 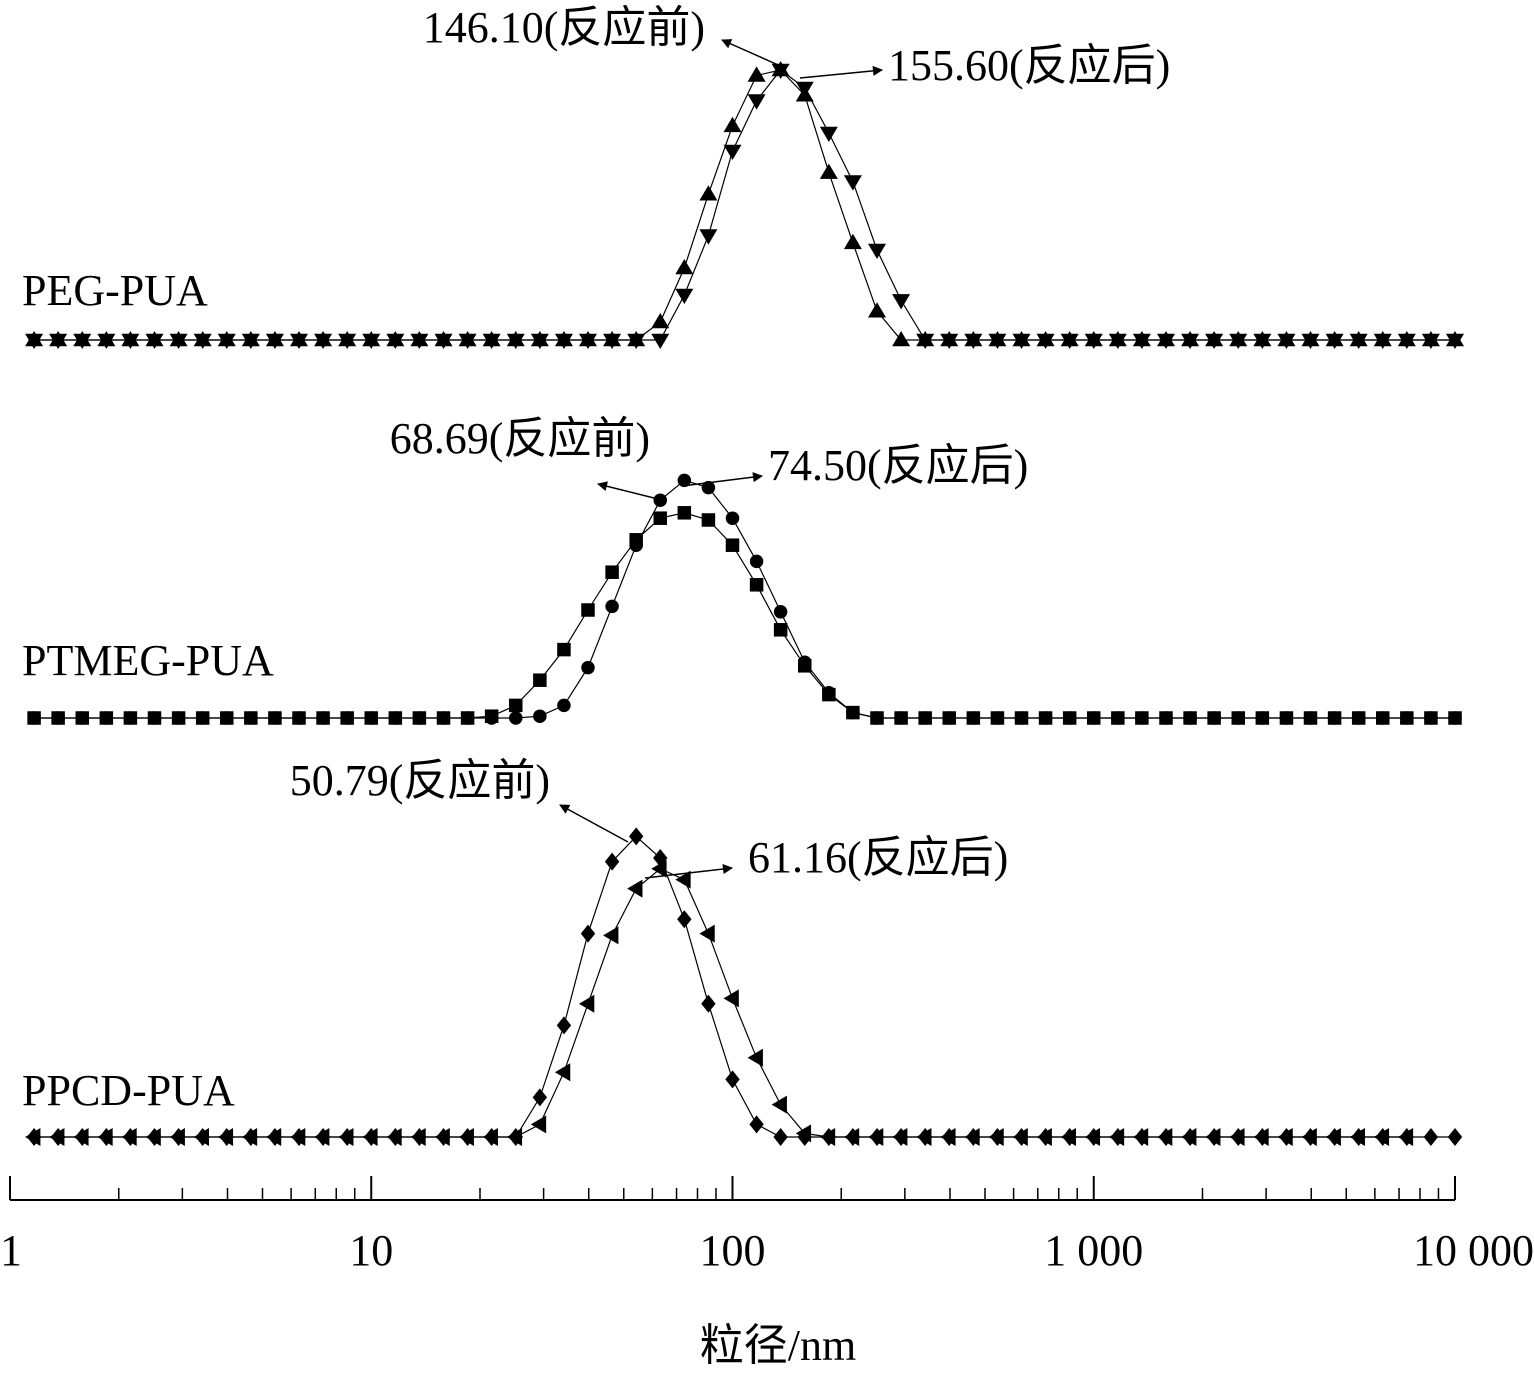 What do you see at coordinates (778, 1345) in the screenshot?
I see `x-axis-label: 粒径/nm` at bounding box center [778, 1345].